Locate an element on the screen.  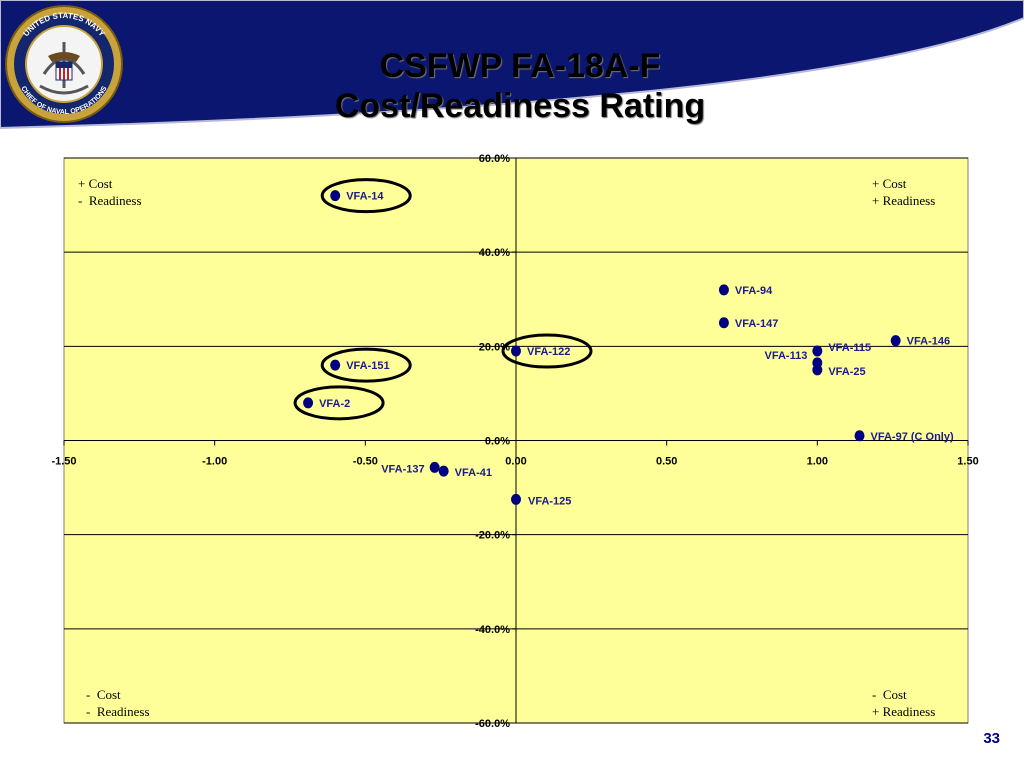
data-point-label: VFA-122 is located at coordinates (548, 352).